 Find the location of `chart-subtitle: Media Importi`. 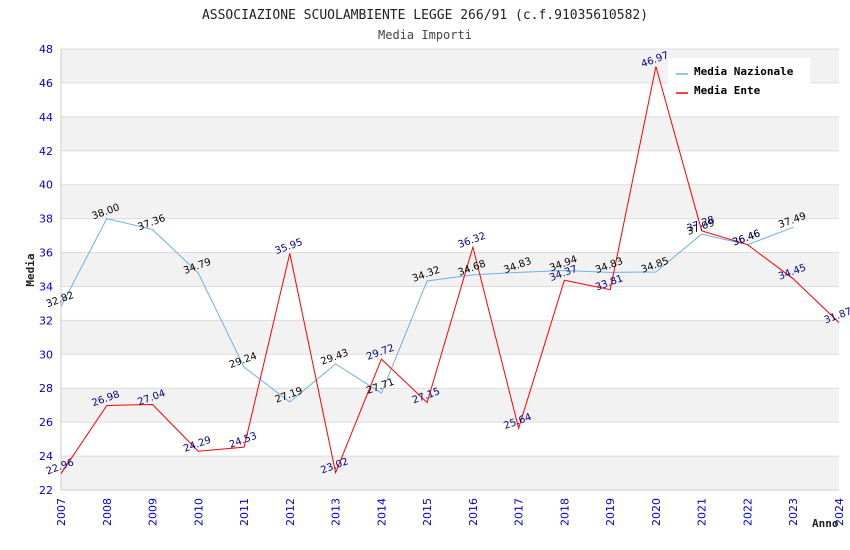

chart-subtitle: Media Importi is located at coordinates (425, 35).